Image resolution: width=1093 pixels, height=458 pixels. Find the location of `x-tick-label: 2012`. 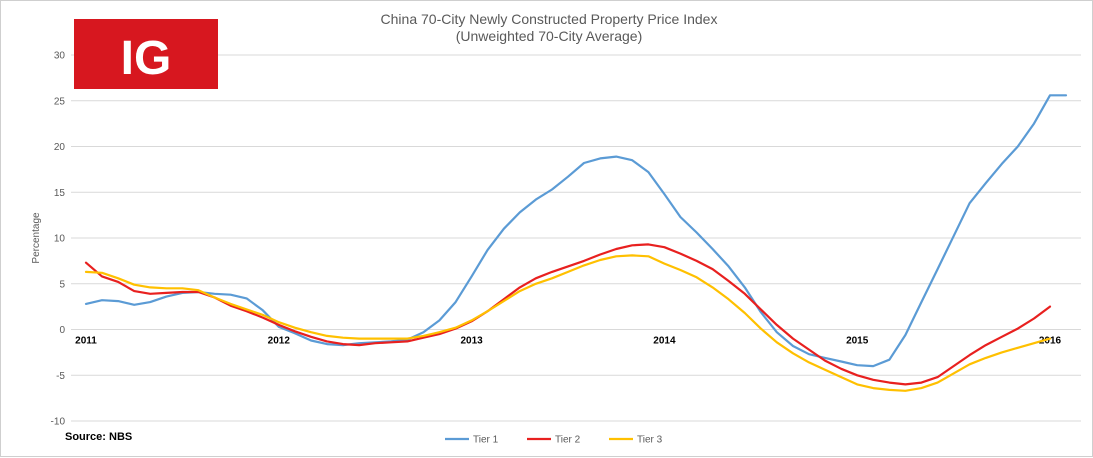

x-tick-label: 2012 is located at coordinates (279, 341).